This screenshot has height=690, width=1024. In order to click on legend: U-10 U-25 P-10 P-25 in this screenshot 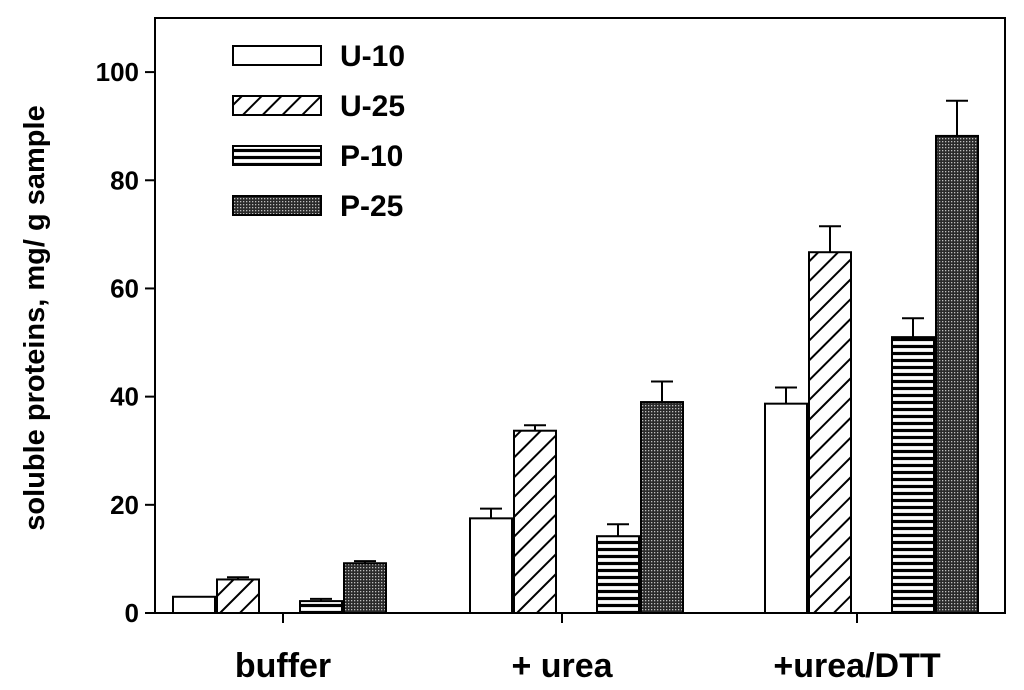, I will do `click(318, 131)`.